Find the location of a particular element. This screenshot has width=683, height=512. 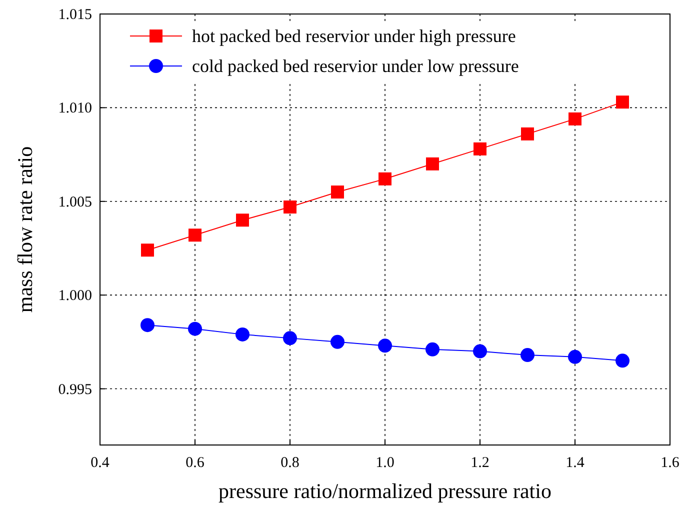

x-tick-label: 0.6 is located at coordinates (195, 463).